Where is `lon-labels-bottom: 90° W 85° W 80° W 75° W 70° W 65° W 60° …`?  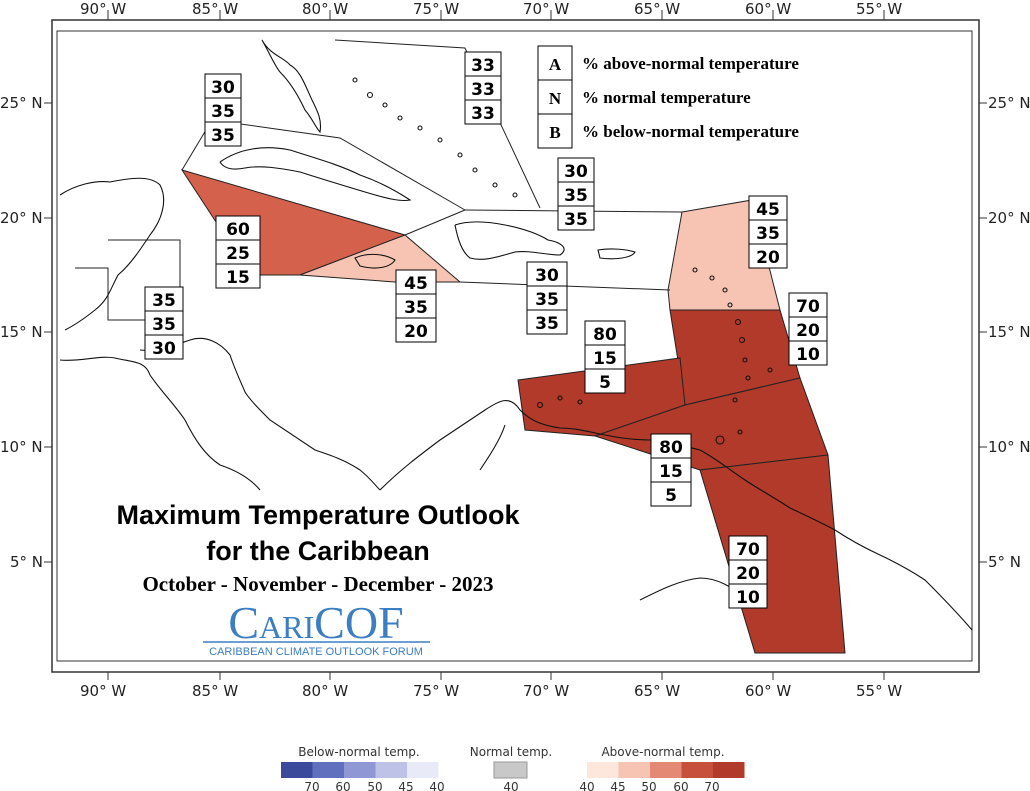 lon-labels-bottom: 90° W 85° W 80° W 75° W 70° W 65° W 60° … is located at coordinates (491, 691).